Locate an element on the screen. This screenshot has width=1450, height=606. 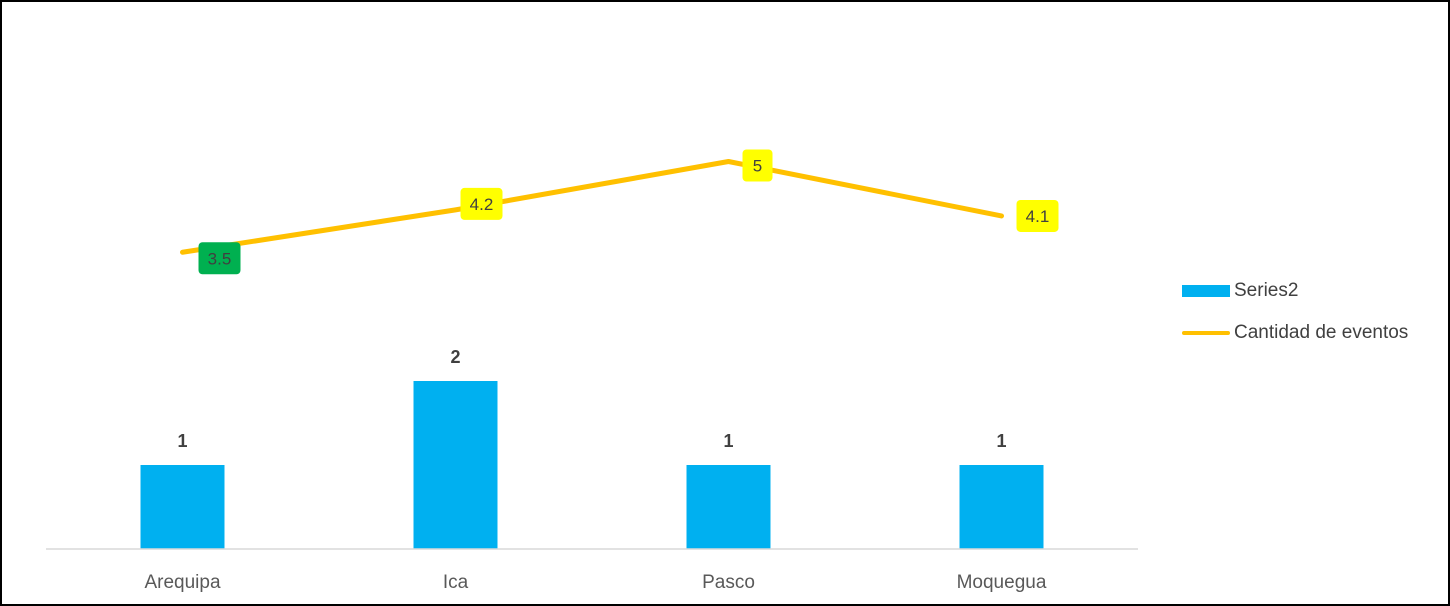
bar-moquegua is located at coordinates (1001, 507).